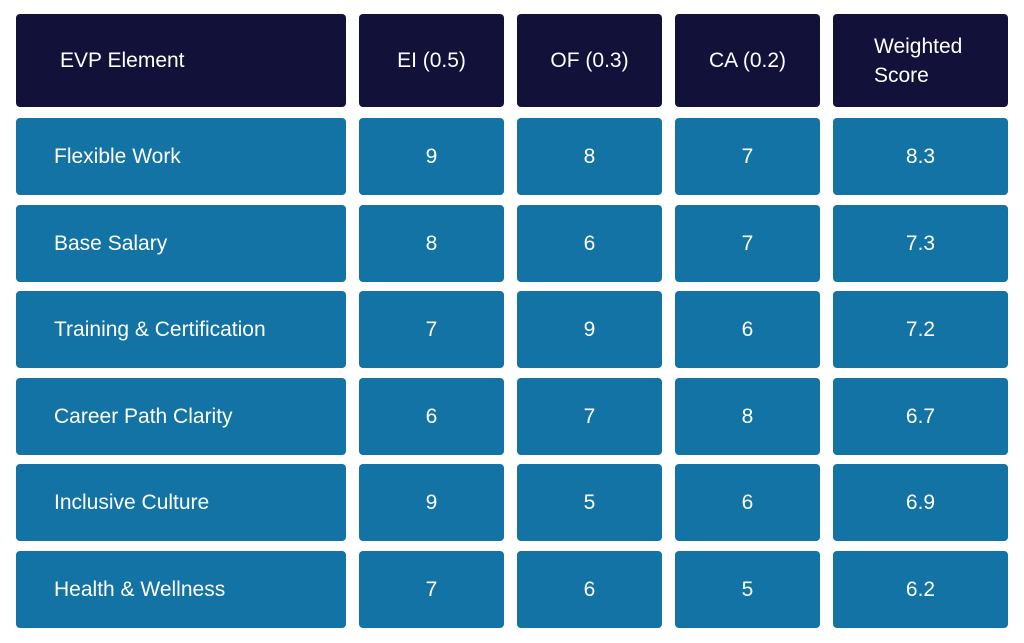 This screenshot has width=1024, height=643. I want to click on row-label-health-and-wellness: Health & Wellness, so click(181, 589).